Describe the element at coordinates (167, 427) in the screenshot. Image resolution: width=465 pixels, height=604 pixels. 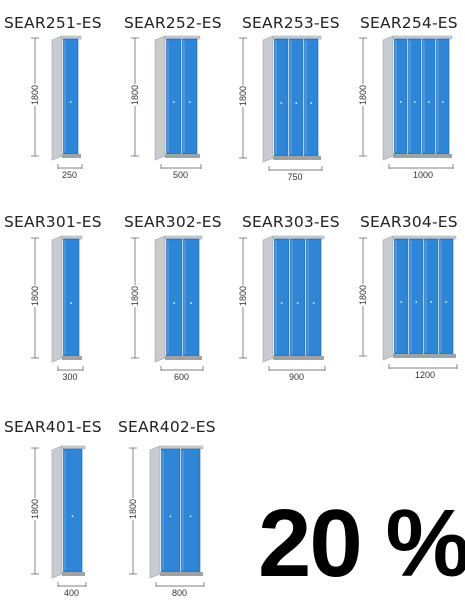
I see `model-title: SEAR402-ES` at that location.